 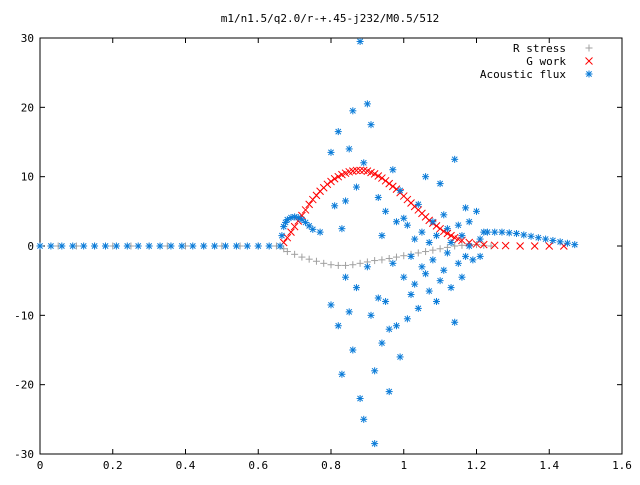 I want to click on legend-label: G work, so click(x=546, y=61).